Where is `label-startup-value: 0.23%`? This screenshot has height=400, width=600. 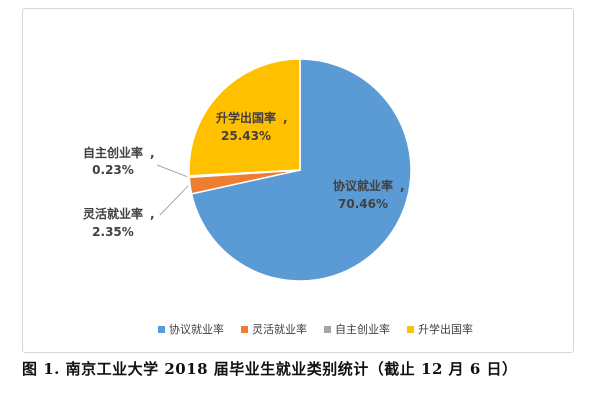 label-startup-value: 0.23% is located at coordinates (113, 170).